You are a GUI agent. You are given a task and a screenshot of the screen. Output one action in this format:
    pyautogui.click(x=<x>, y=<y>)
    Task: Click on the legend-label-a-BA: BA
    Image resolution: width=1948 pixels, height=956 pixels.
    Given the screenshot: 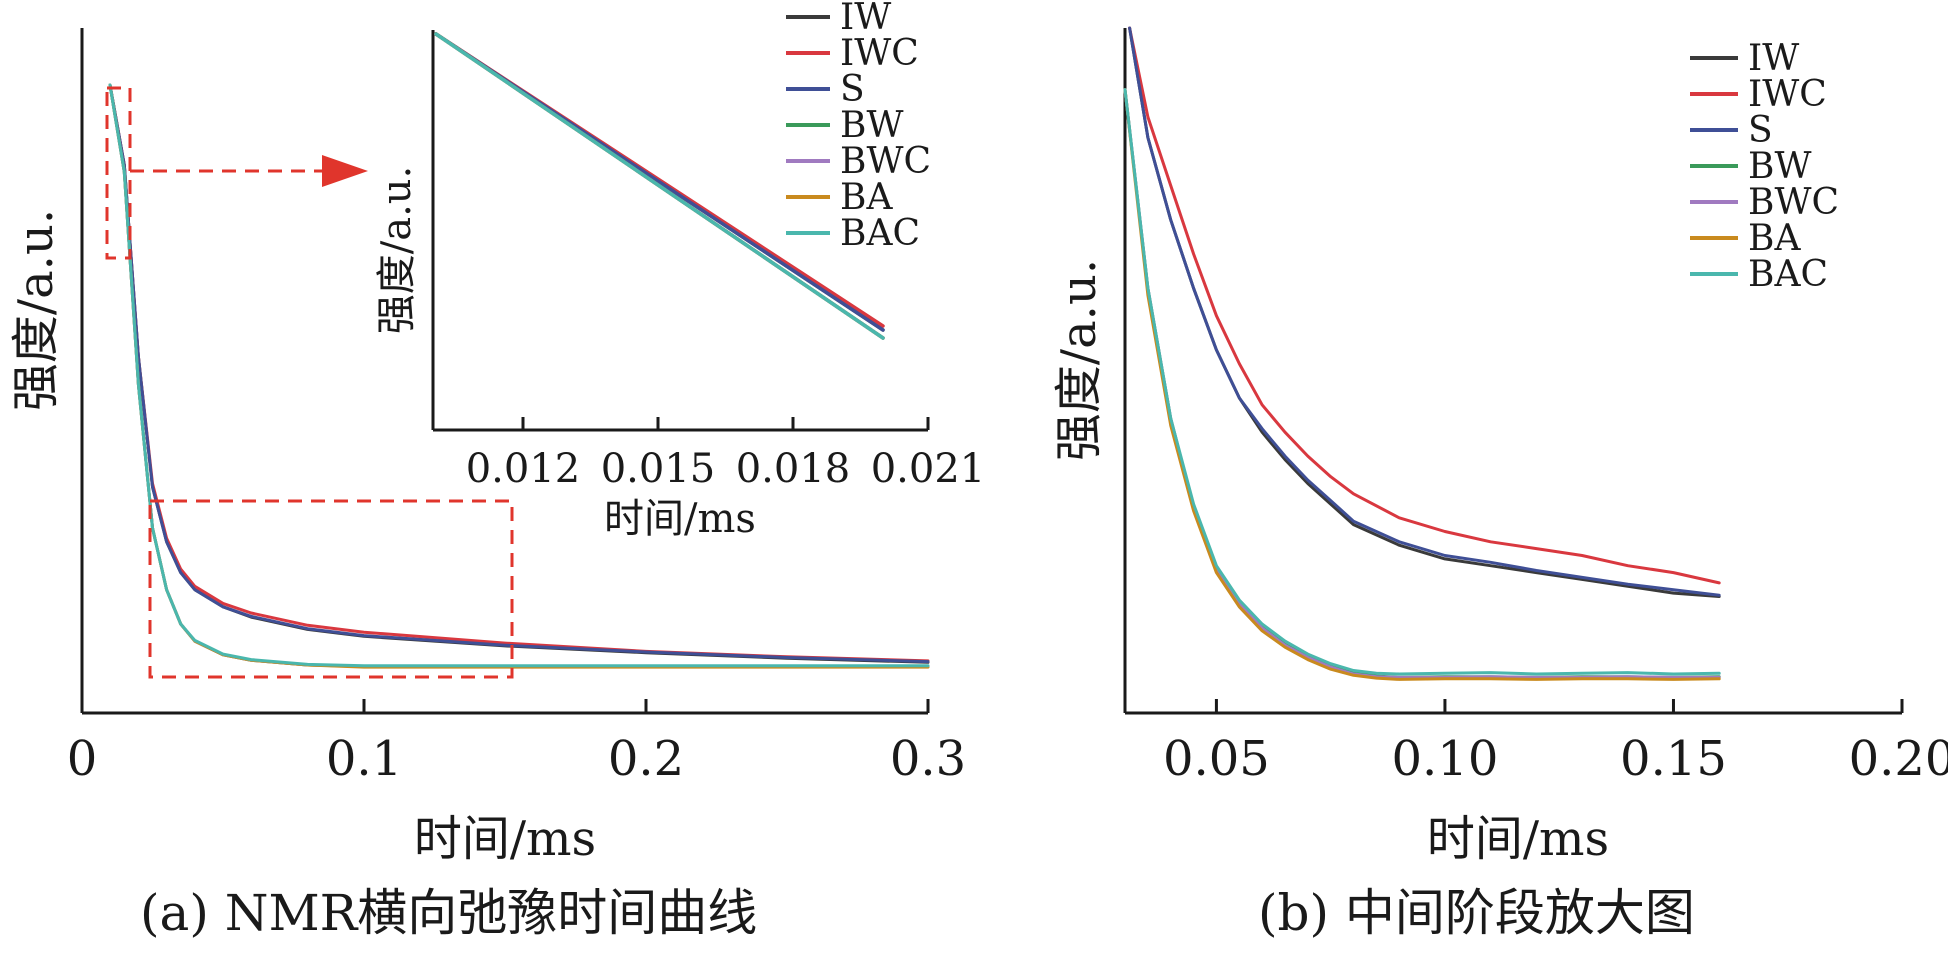 What is the action you would take?
    pyautogui.click(x=866, y=197)
    